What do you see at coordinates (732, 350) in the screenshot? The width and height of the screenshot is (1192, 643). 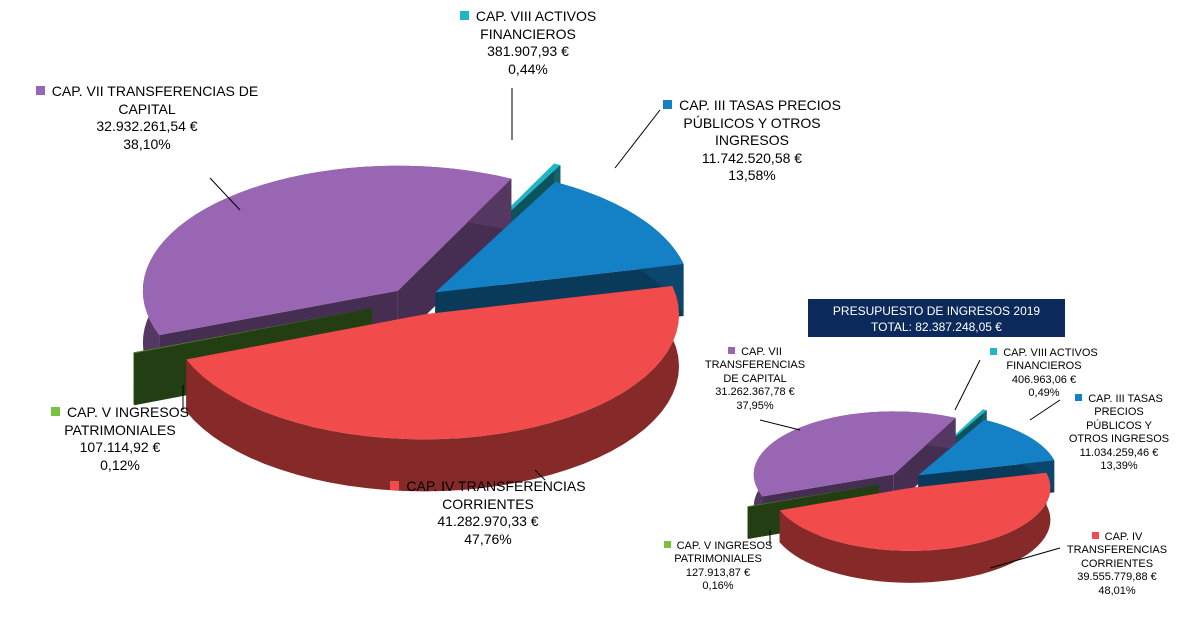 I see `legend-swatch-cap7-small` at bounding box center [732, 350].